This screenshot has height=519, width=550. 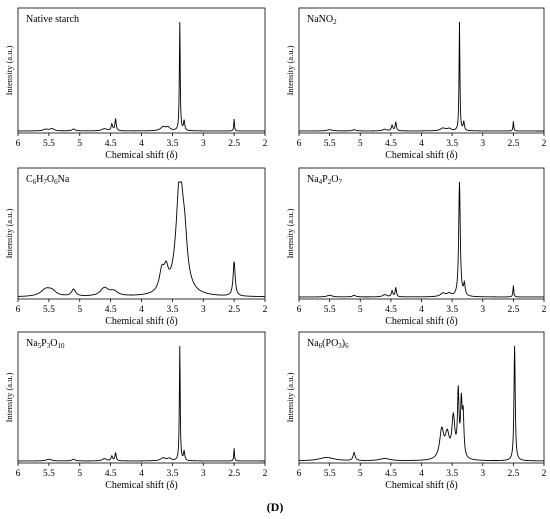 What do you see at coordinates (52, 19) in the screenshot?
I see `panel-title: Native starch` at bounding box center [52, 19].